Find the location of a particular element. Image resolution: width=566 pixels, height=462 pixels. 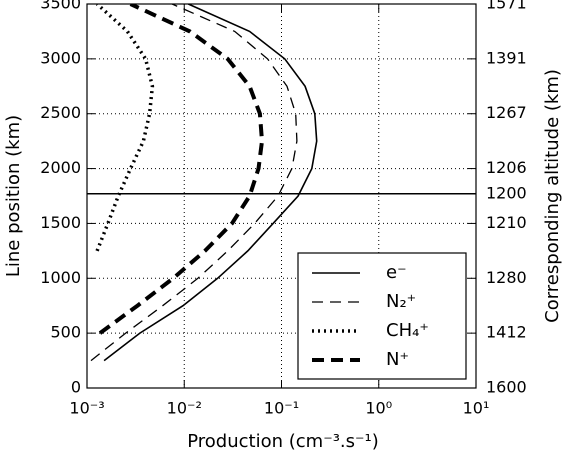

legend-label: N₂⁺ is located at coordinates (401, 301).